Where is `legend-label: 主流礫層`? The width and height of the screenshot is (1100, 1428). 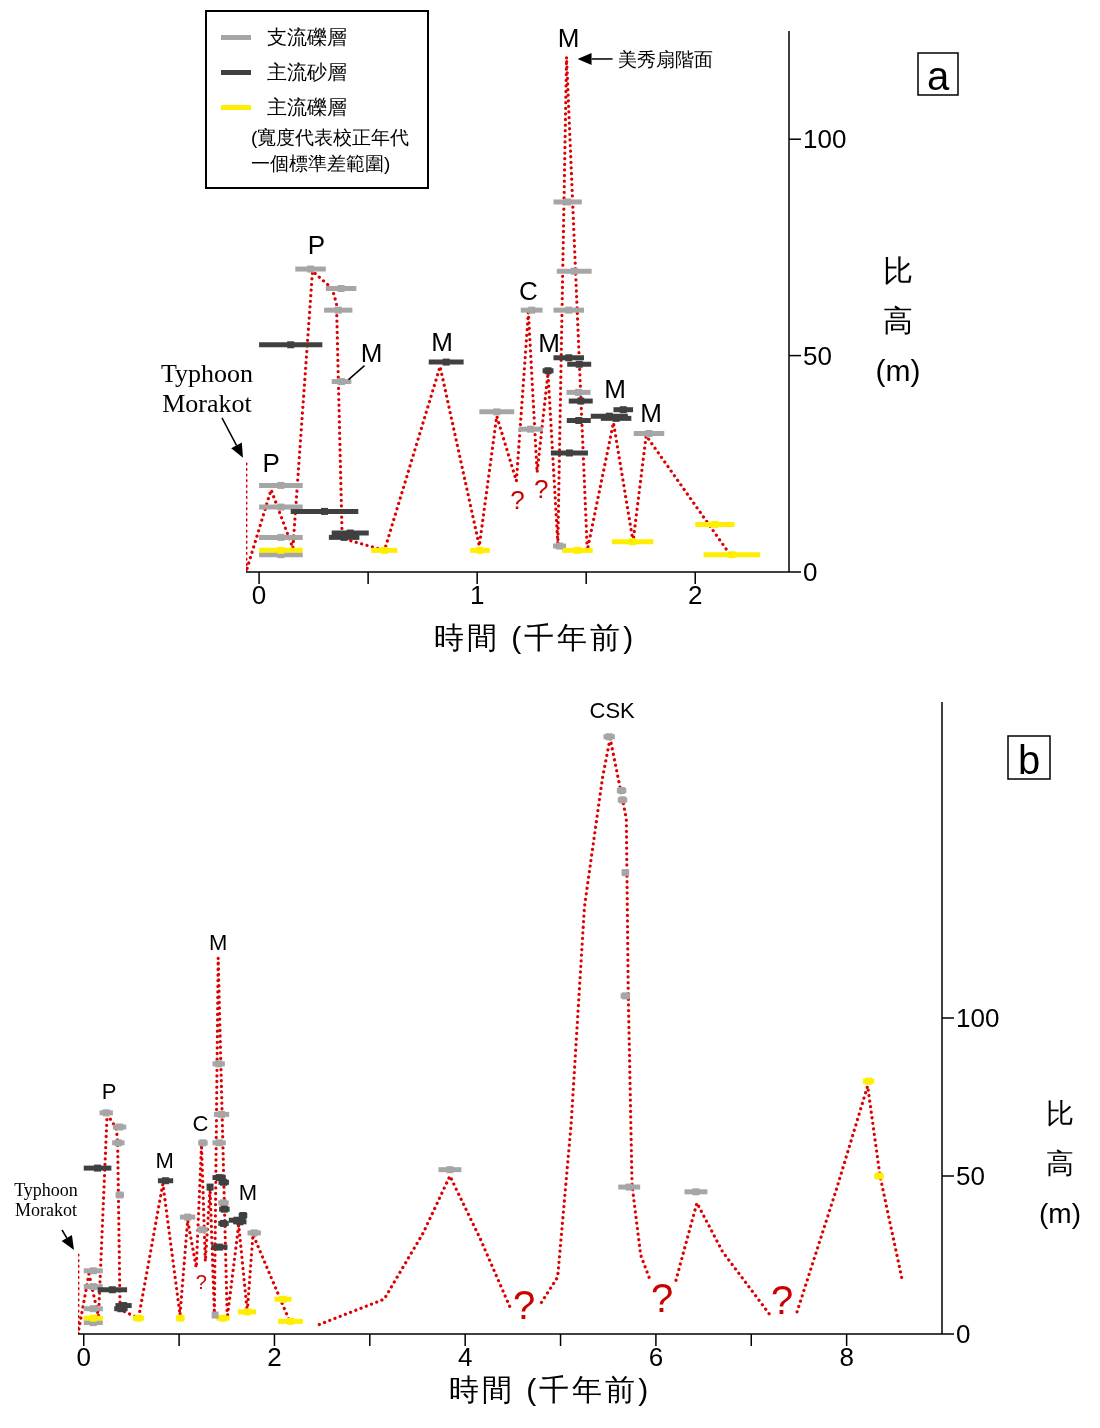
legend-label: 主流礫層 is located at coordinates (307, 107).